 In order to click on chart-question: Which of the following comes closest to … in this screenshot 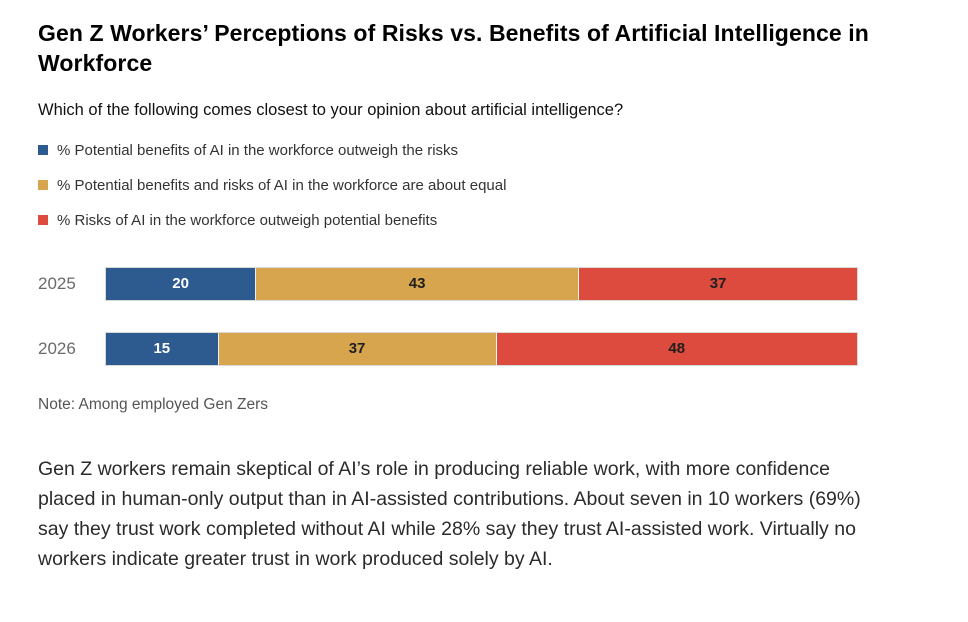, I will do `click(331, 109)`.